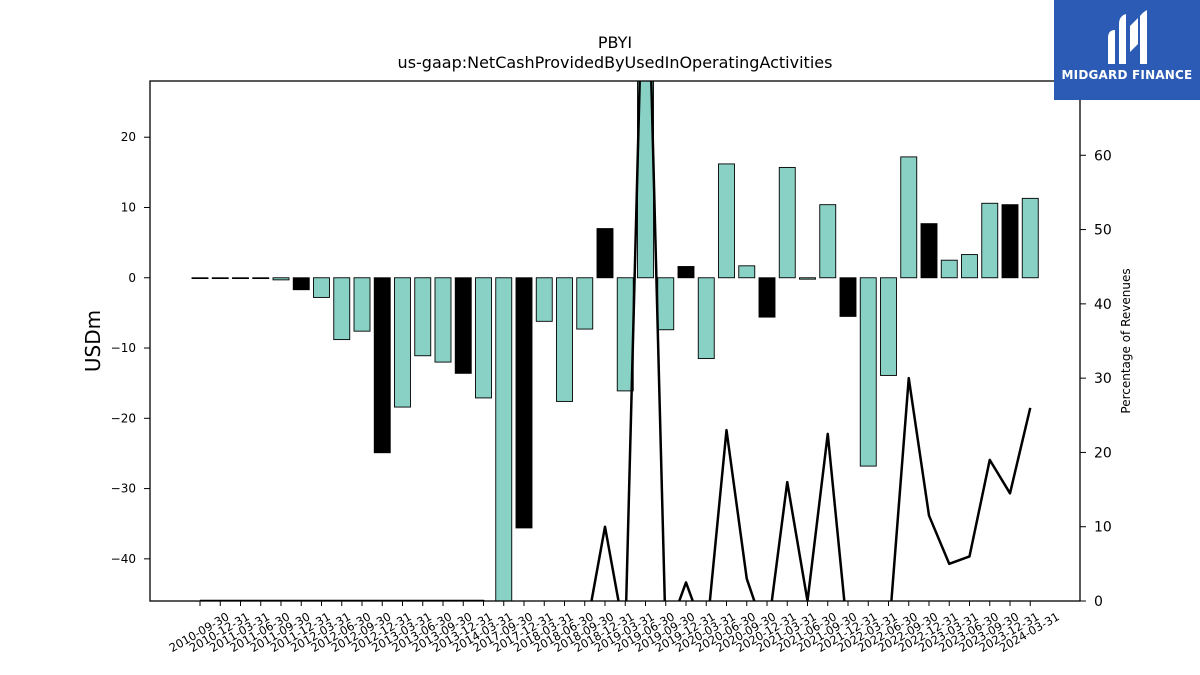 This screenshot has width=1200, height=675. Describe the element at coordinates (1103, 453) in the screenshot. I see `y2-tick-label: 20` at that location.